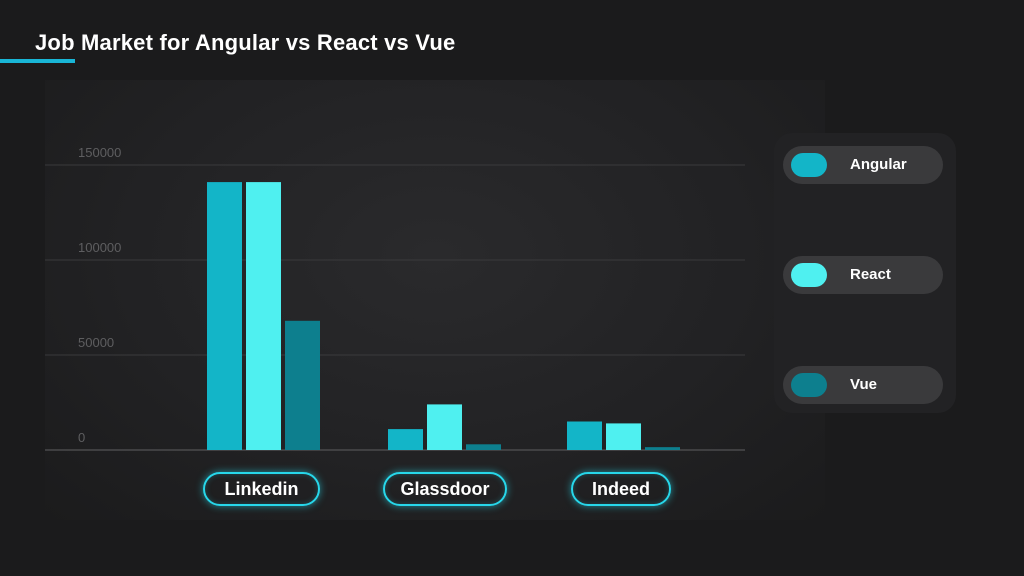 The width and height of the screenshot is (1024, 576). What do you see at coordinates (621, 489) in the screenshot?
I see `category-label-indeed: Indeed` at bounding box center [621, 489].